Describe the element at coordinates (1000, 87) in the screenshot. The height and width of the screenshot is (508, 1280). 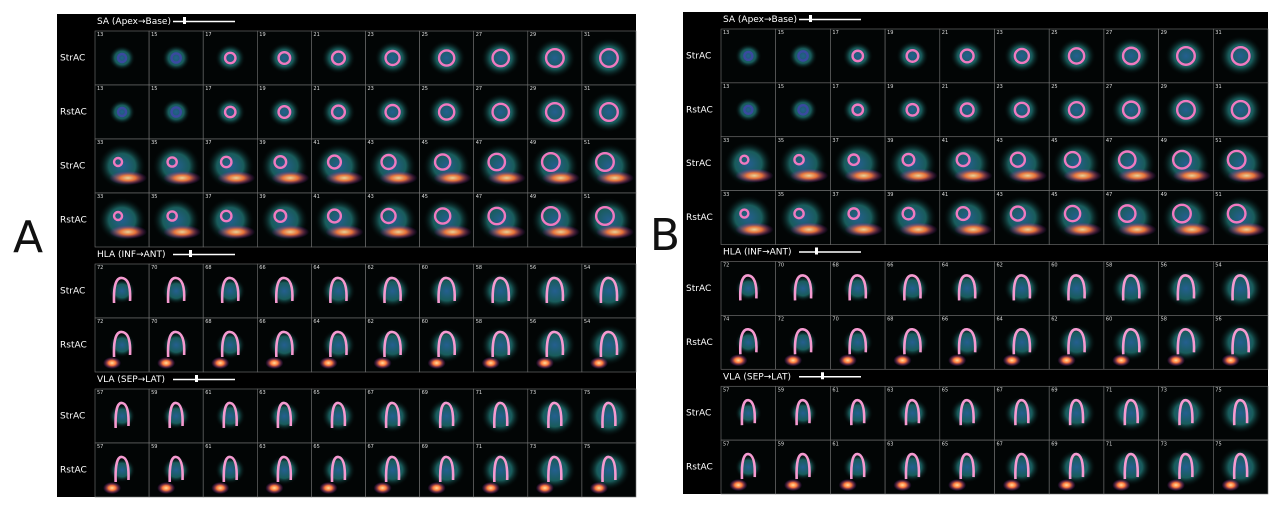
I see `slice-number: 23` at that location.